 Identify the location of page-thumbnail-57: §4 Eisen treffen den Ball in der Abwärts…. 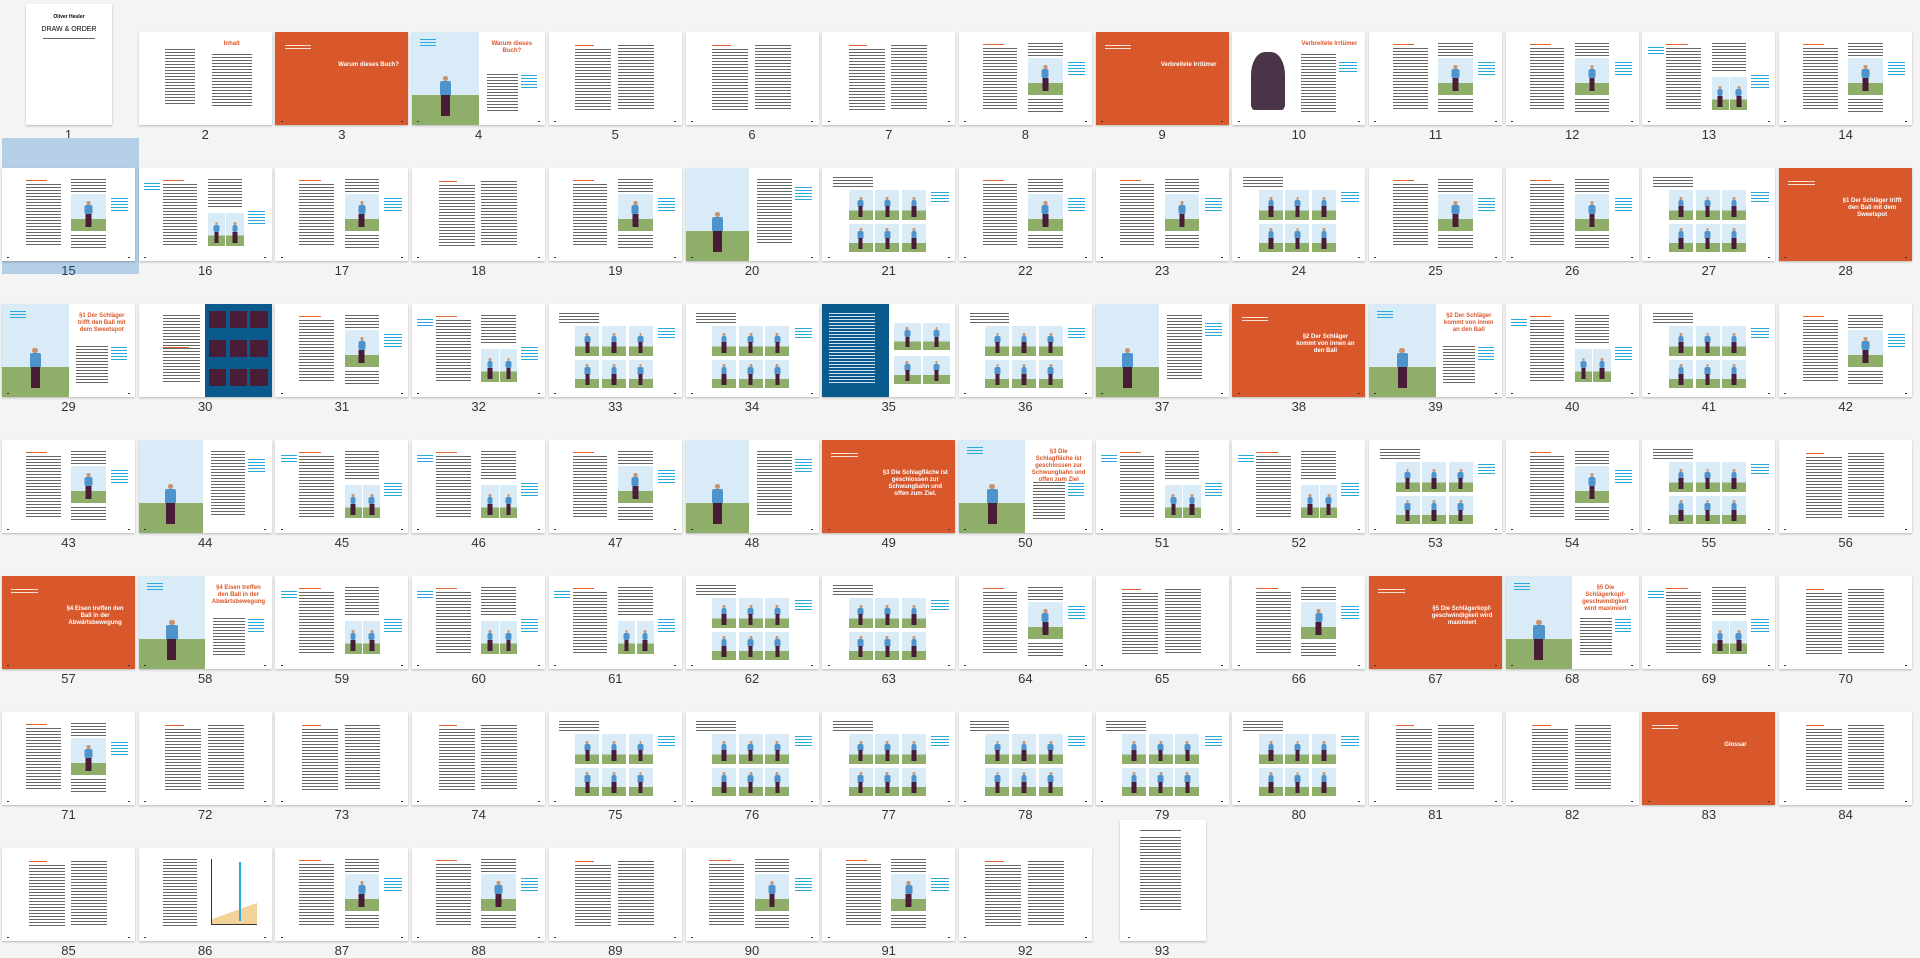
(70, 616).